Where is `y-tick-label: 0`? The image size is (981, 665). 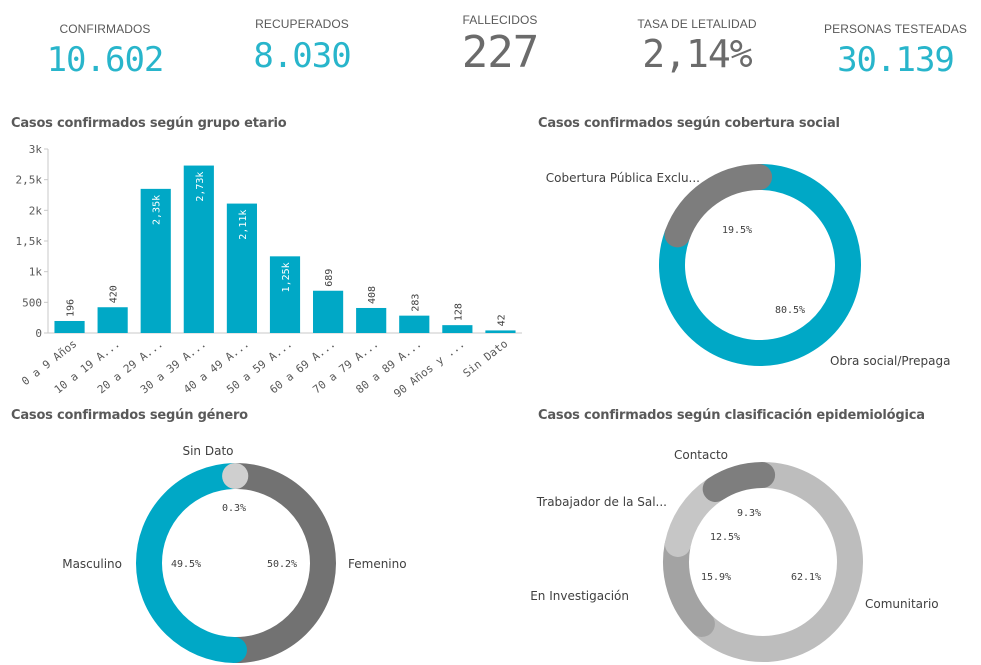 y-tick-label: 0 is located at coordinates (38, 333).